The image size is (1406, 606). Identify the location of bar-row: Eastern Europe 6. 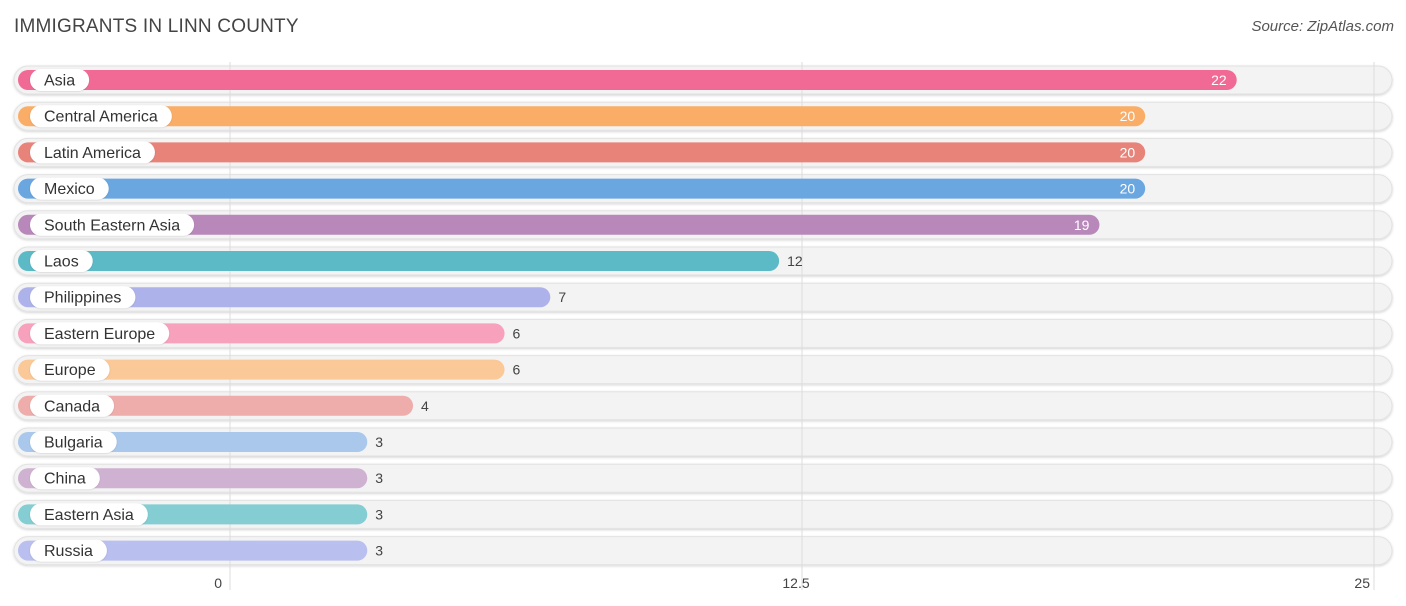
(269, 333).